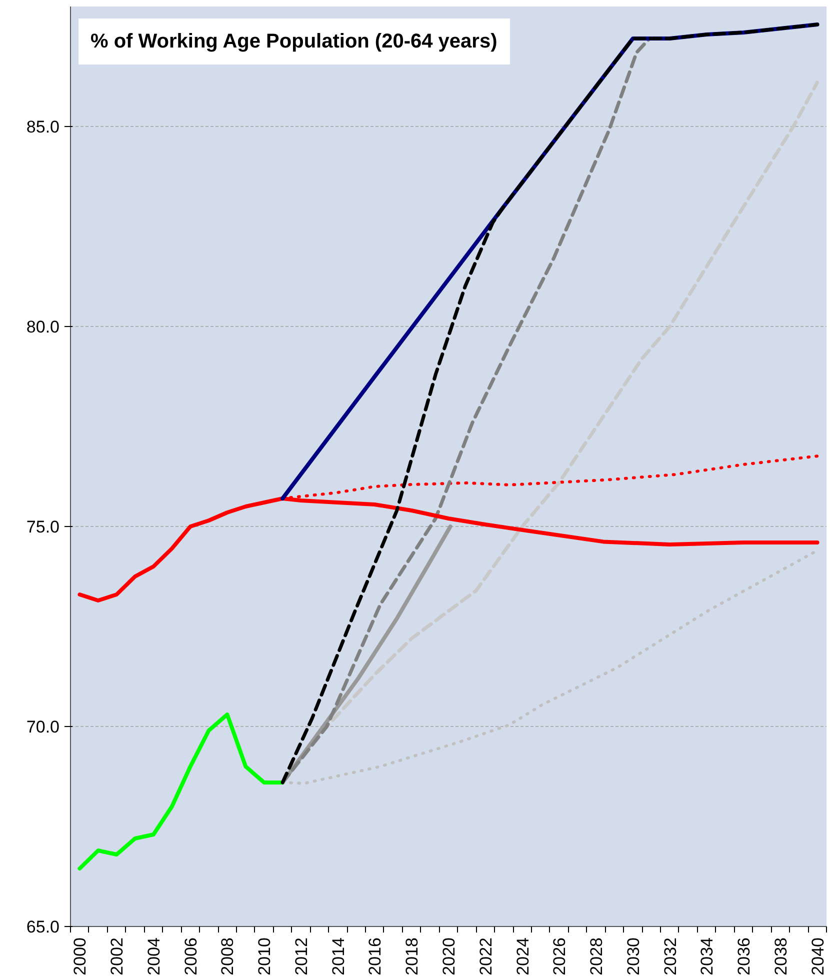 The image size is (830, 978). I want to click on text: % of Working Age Population (20-64 years), so click(294, 41).